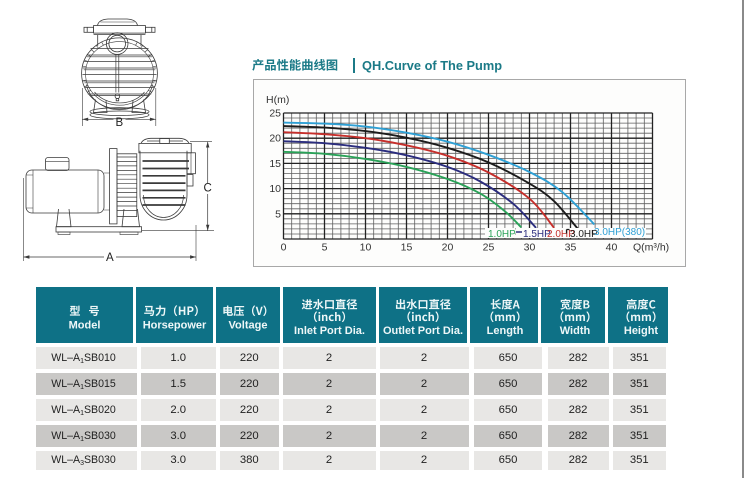  Describe the element at coordinates (575, 331) in the screenshot. I see `svg-text: Width` at that location.